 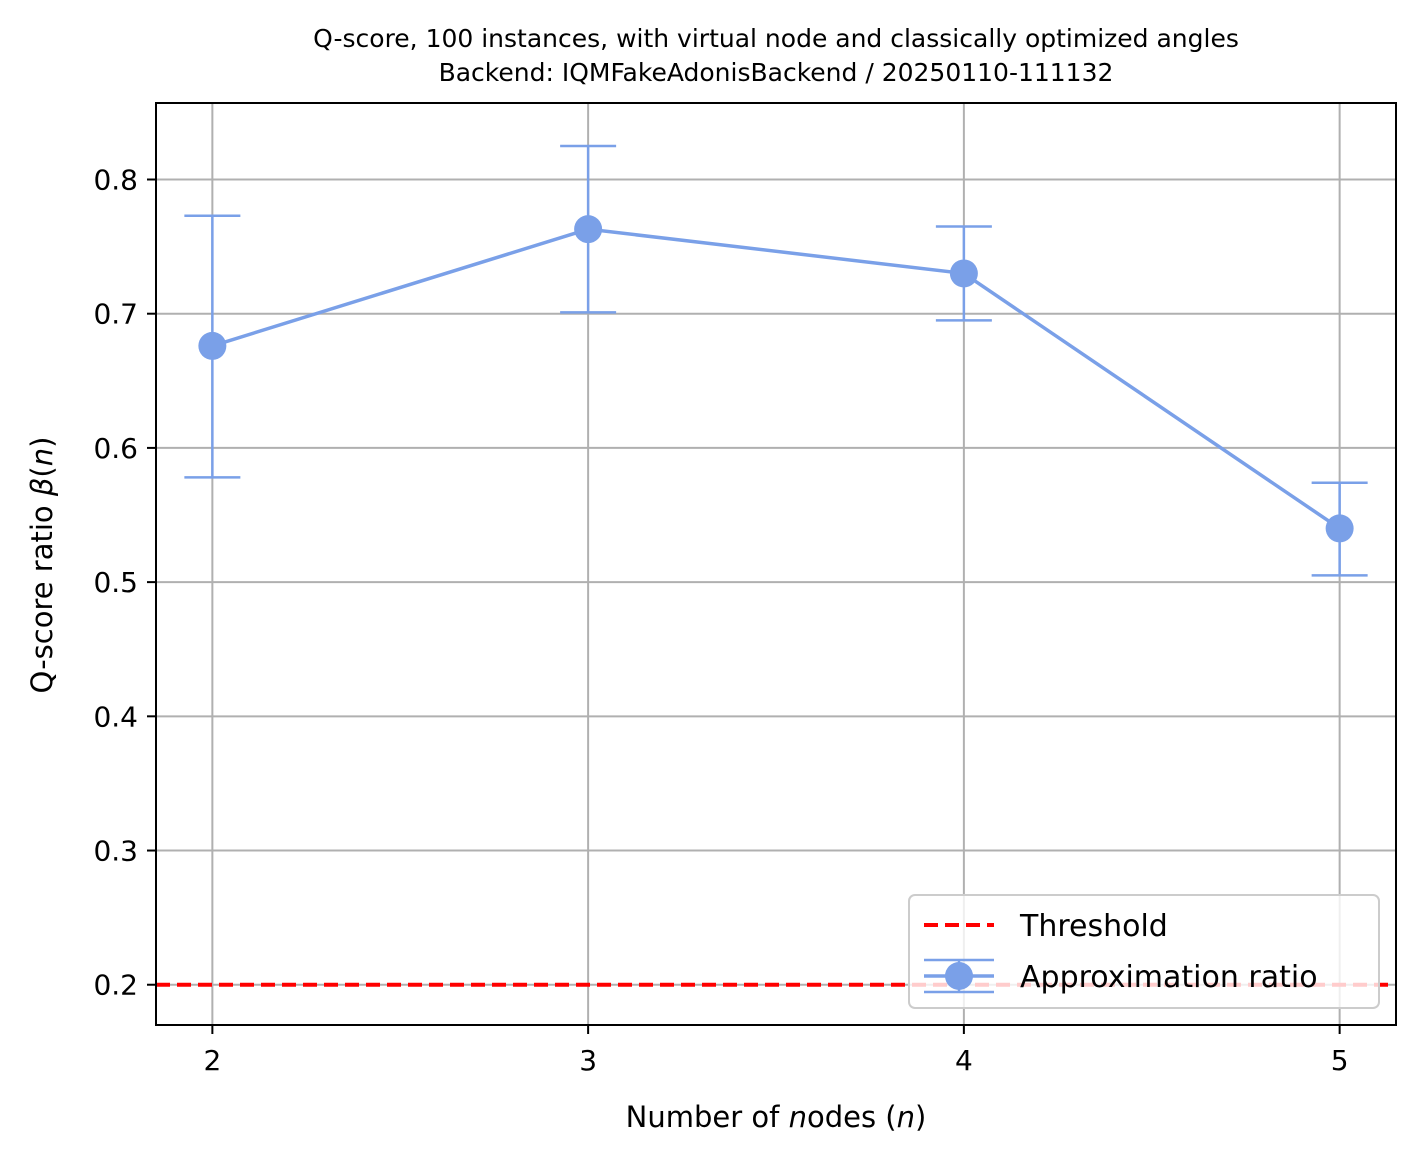 I want to click on y-tick-label: 0.2, so click(x=115, y=985).